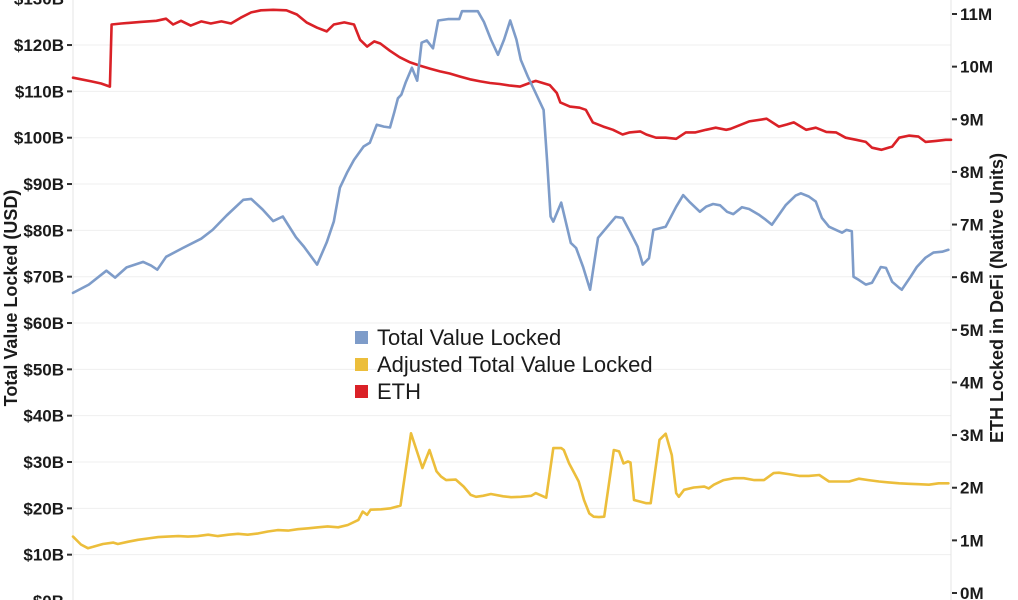 Image resolution: width=1018 pixels, height=600 pixels. Describe the element at coordinates (972, 330) in the screenshot. I see `right-tick-label: 5M` at that location.